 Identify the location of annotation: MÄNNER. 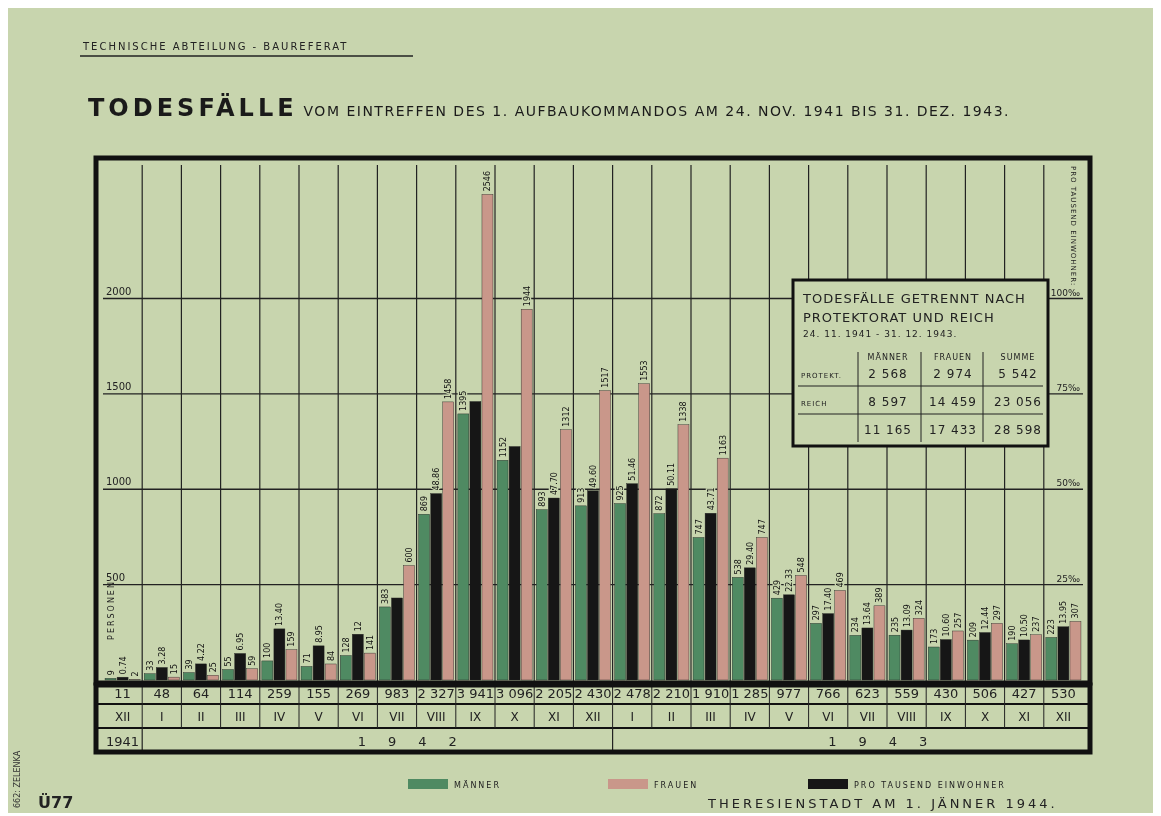
(888, 357).